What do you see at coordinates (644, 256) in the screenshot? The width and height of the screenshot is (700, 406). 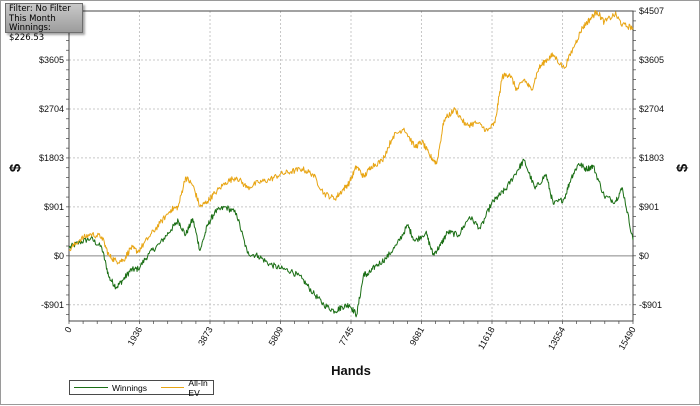 I see `y-tick-label-right: $0` at bounding box center [644, 256].